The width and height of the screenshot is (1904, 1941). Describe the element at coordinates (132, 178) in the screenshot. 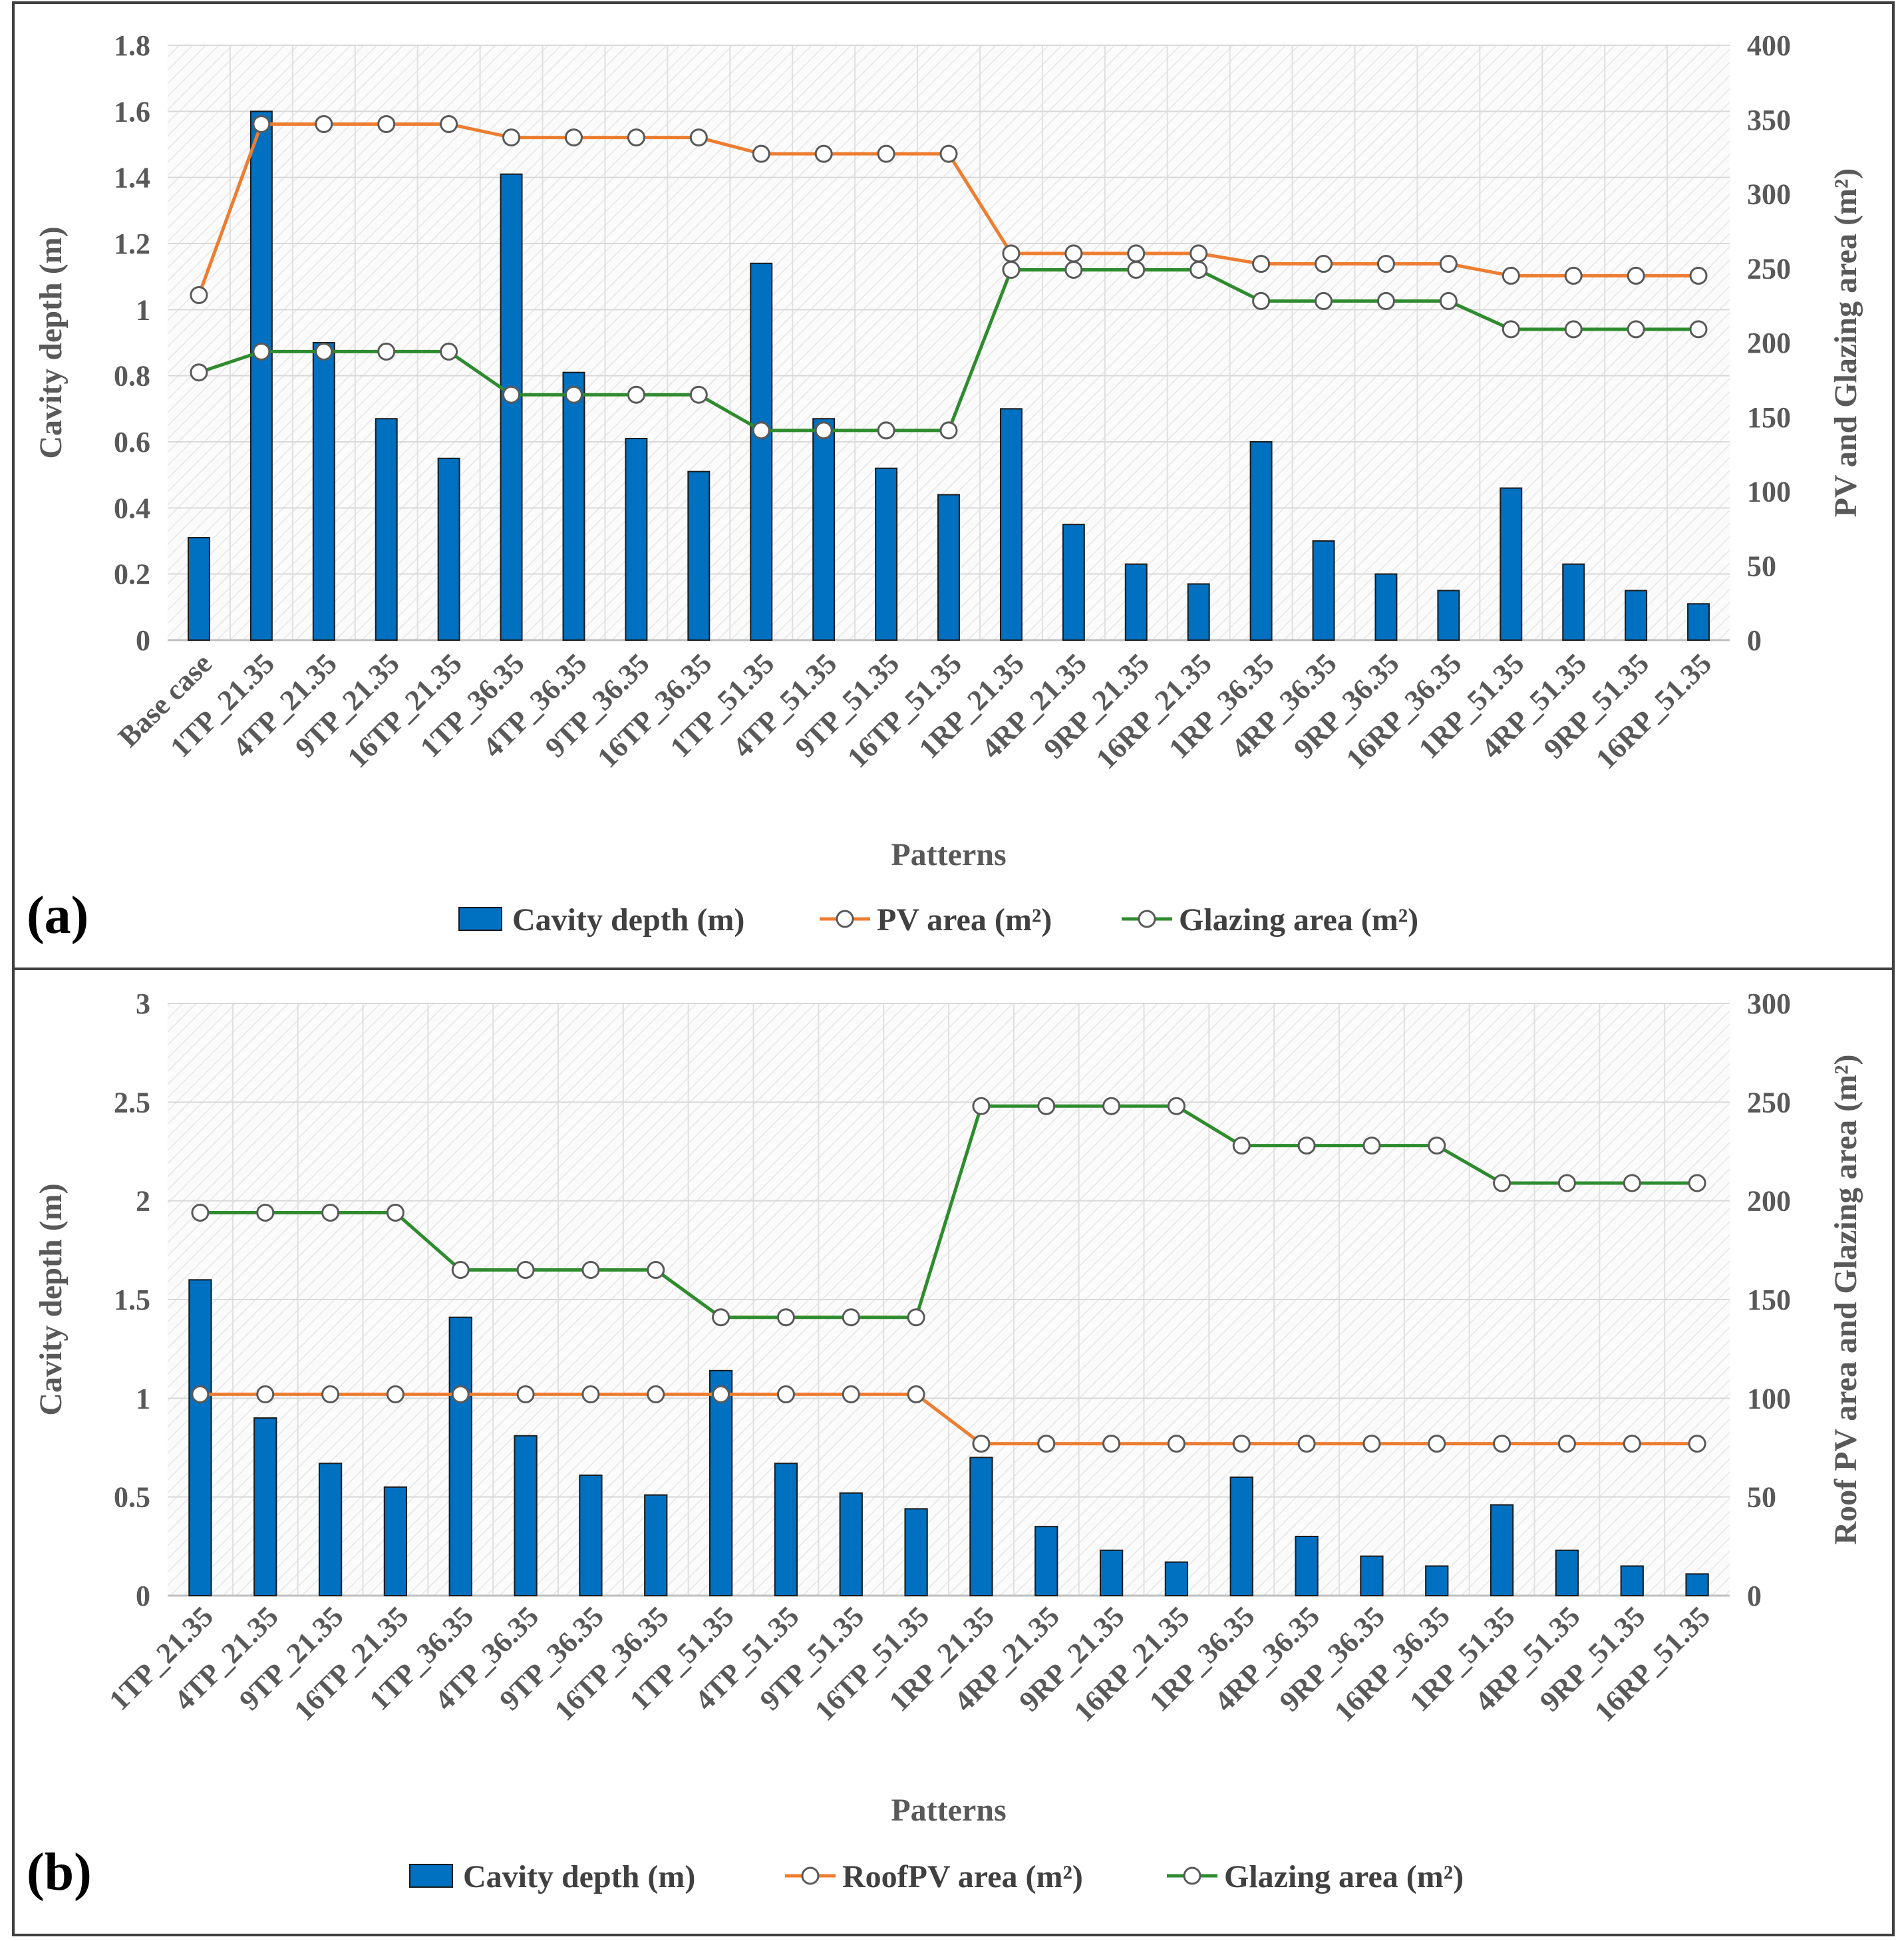

I see `y-tick-label: 1.4` at that location.